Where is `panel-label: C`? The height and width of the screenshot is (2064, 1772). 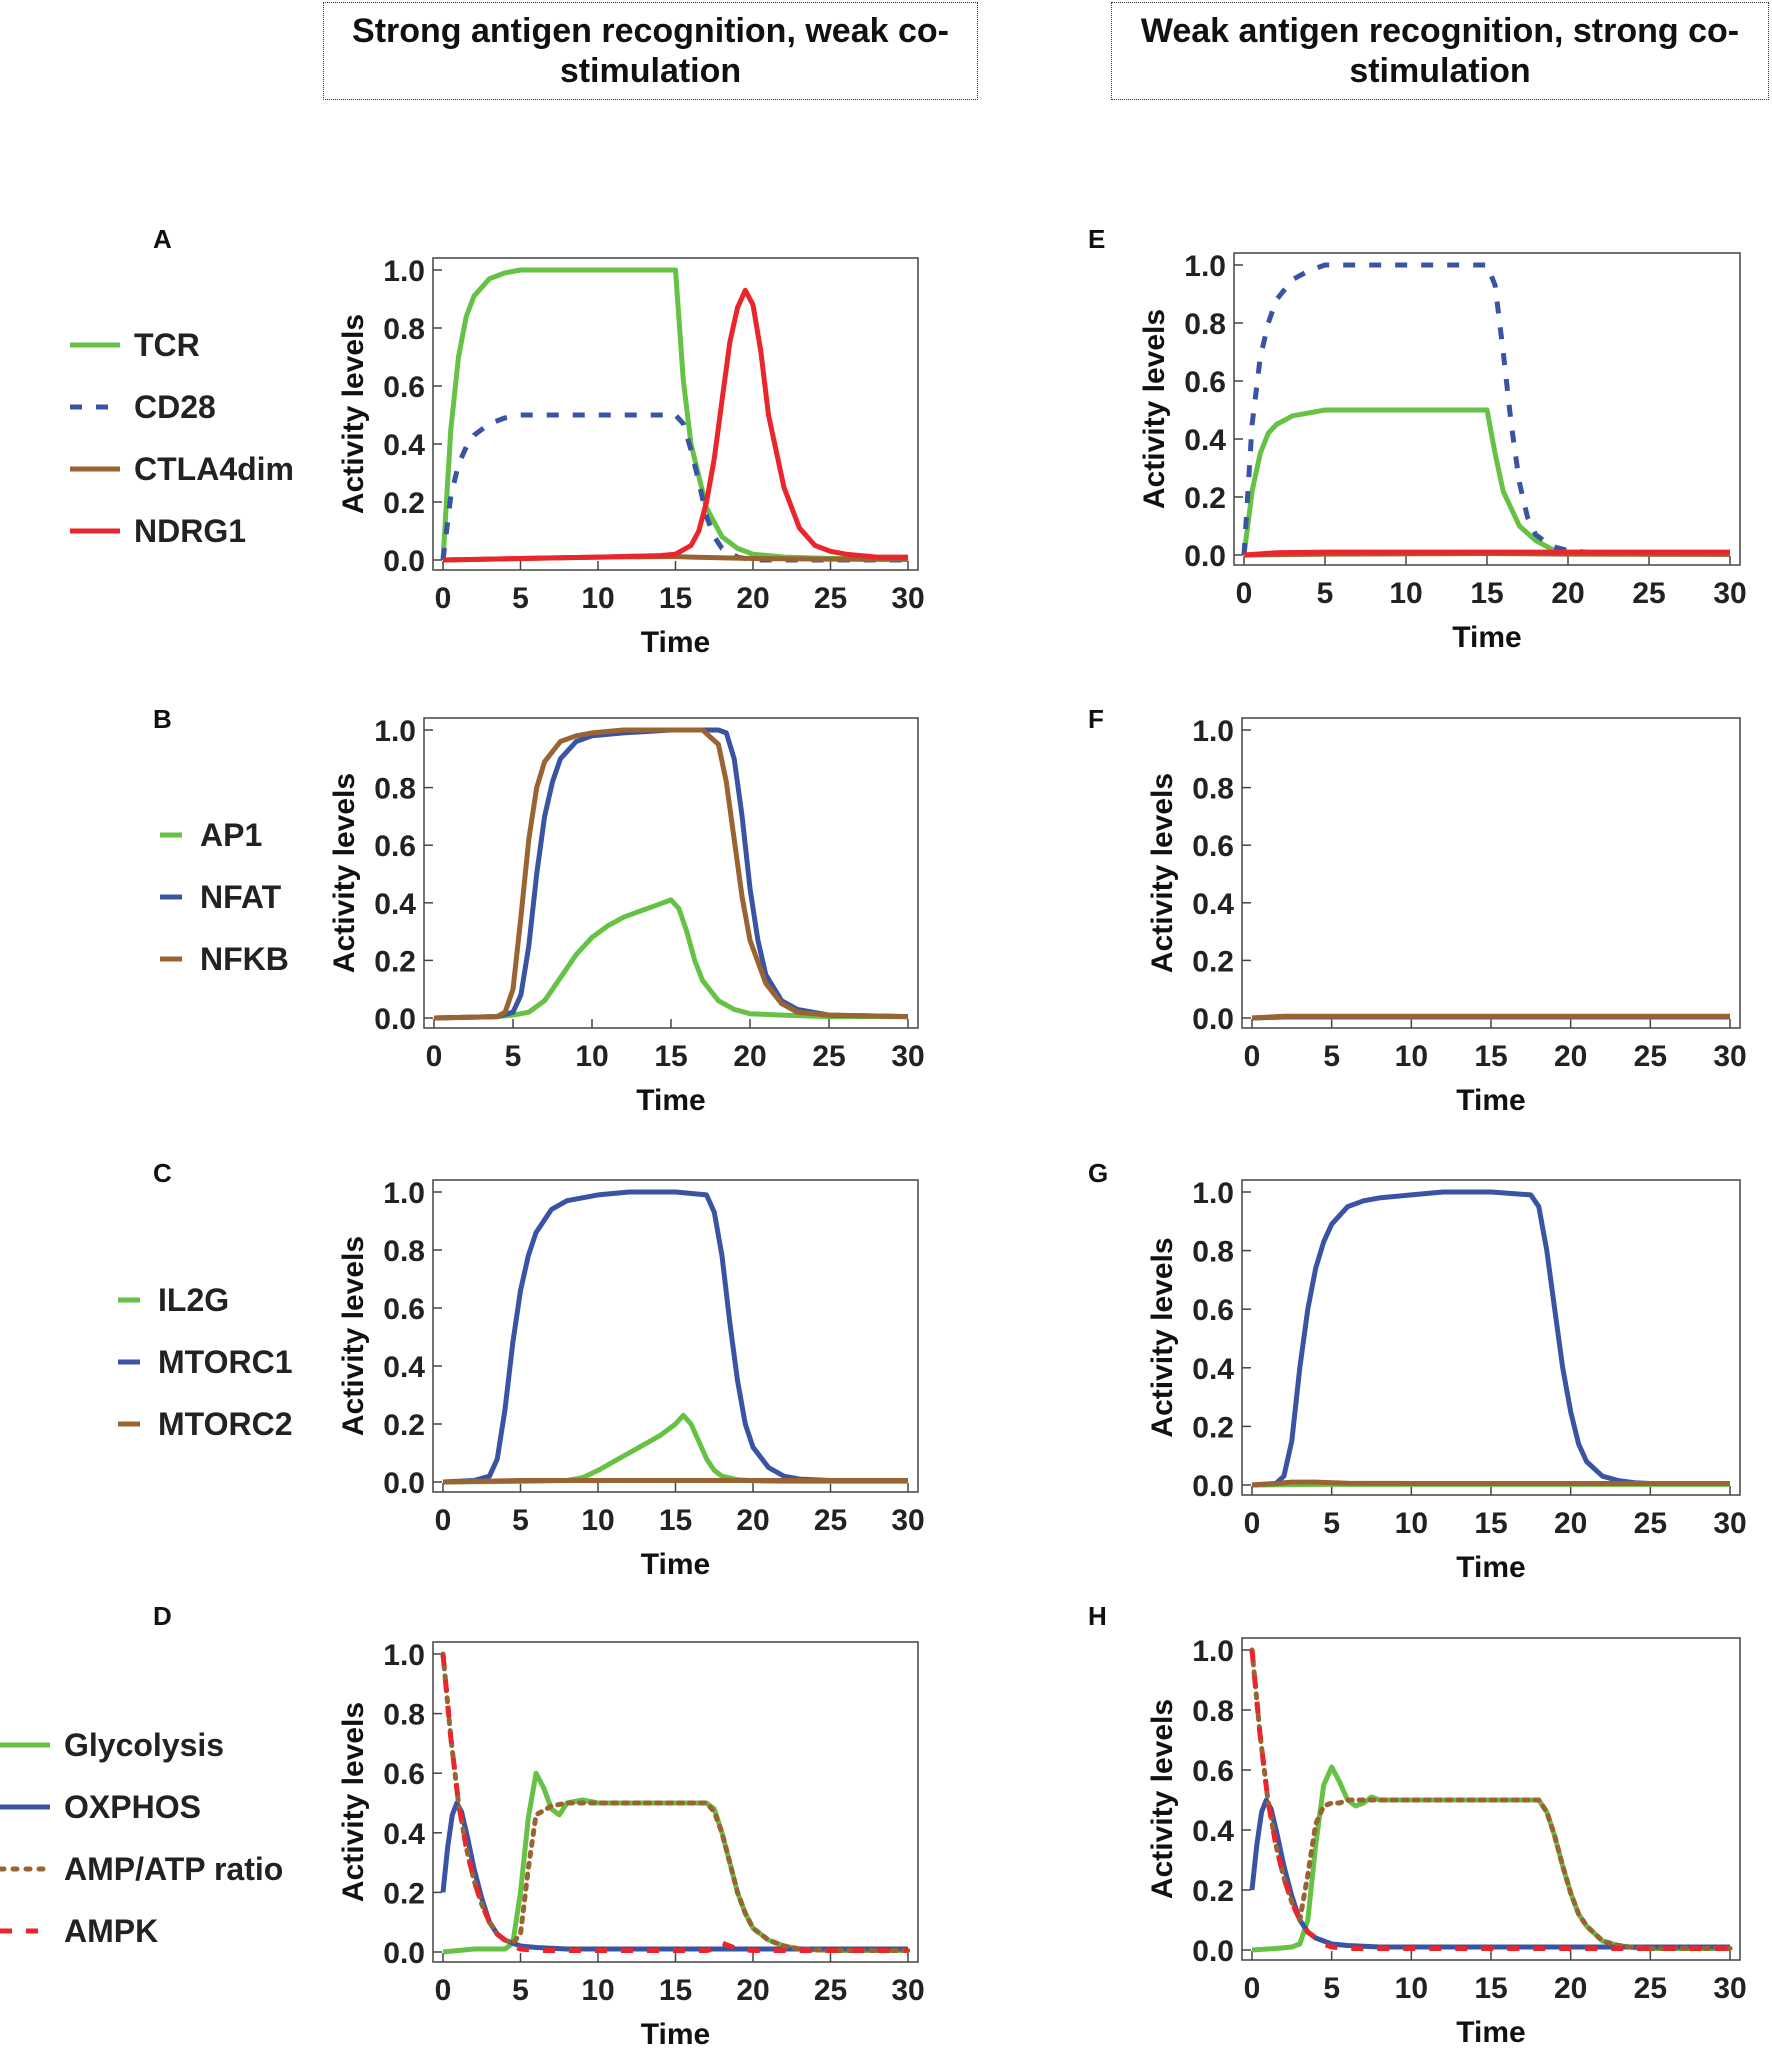
panel-label: C is located at coordinates (162, 1173).